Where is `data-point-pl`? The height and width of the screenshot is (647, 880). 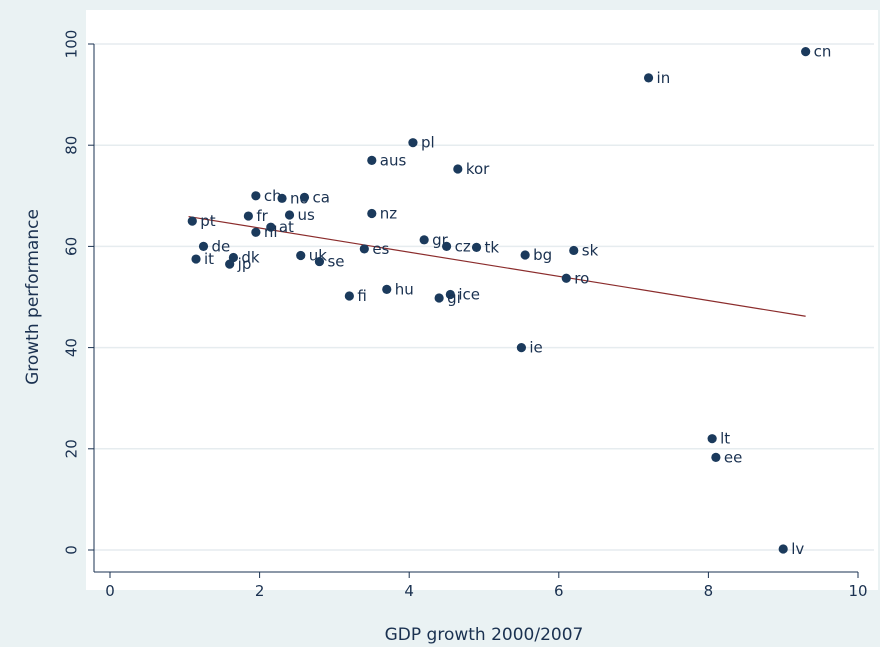 data-point-pl is located at coordinates (413, 143).